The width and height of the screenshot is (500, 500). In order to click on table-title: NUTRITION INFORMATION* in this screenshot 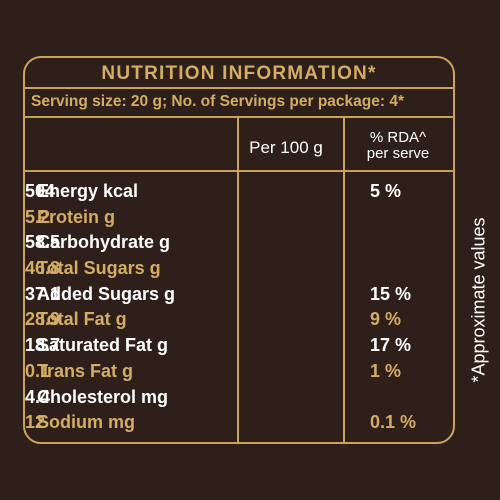, I will do `click(239, 73)`.